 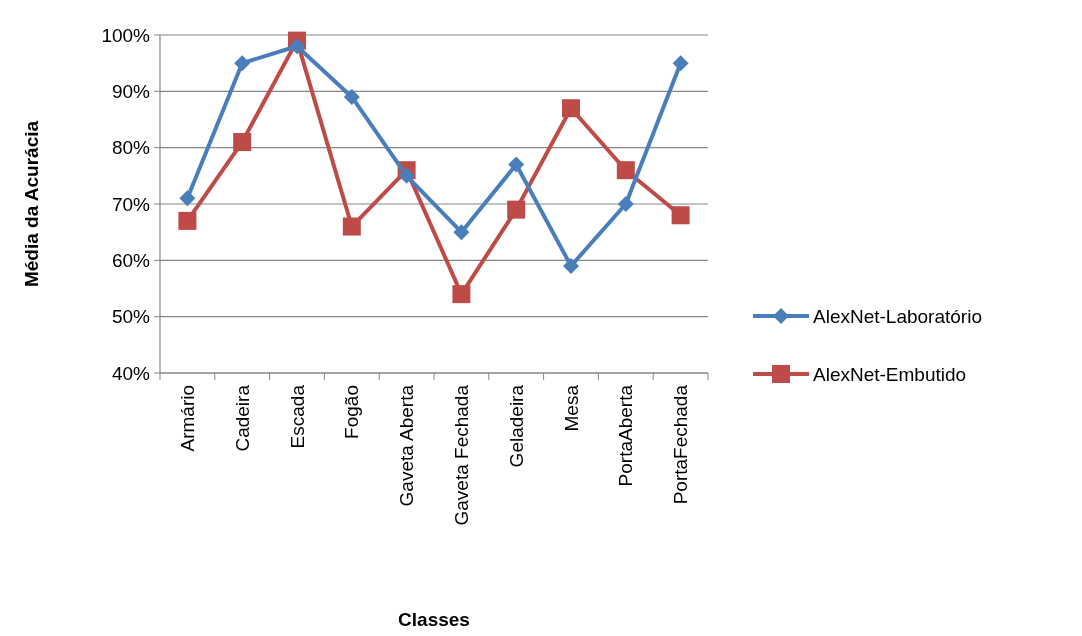 What do you see at coordinates (131, 373) in the screenshot?
I see `y-tick-label: 40%` at bounding box center [131, 373].